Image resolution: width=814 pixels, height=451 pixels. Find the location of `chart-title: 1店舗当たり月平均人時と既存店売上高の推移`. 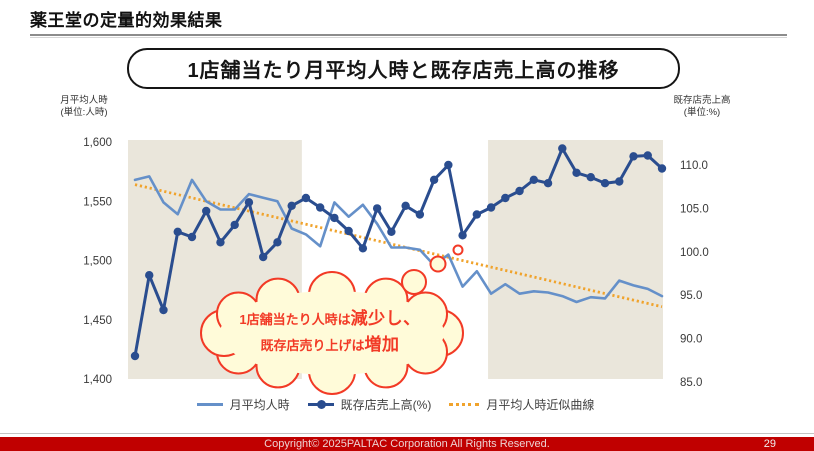

chart-title: 1店舗当たり月平均人時と既存店売上高の推移 is located at coordinates (403, 71).